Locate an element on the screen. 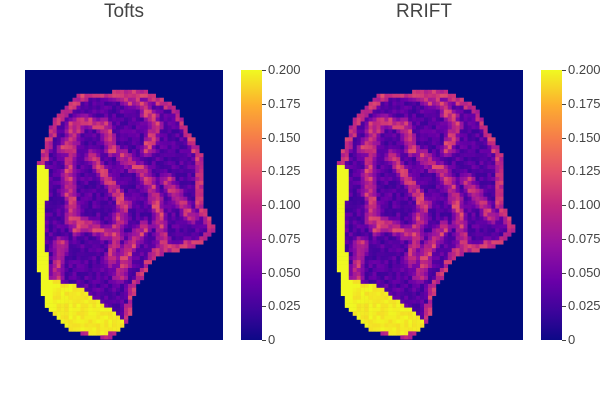 Image resolution: width=600 pixels, height=400 pixels. colorbar-tick-label: 0.125 is located at coordinates (581, 171).